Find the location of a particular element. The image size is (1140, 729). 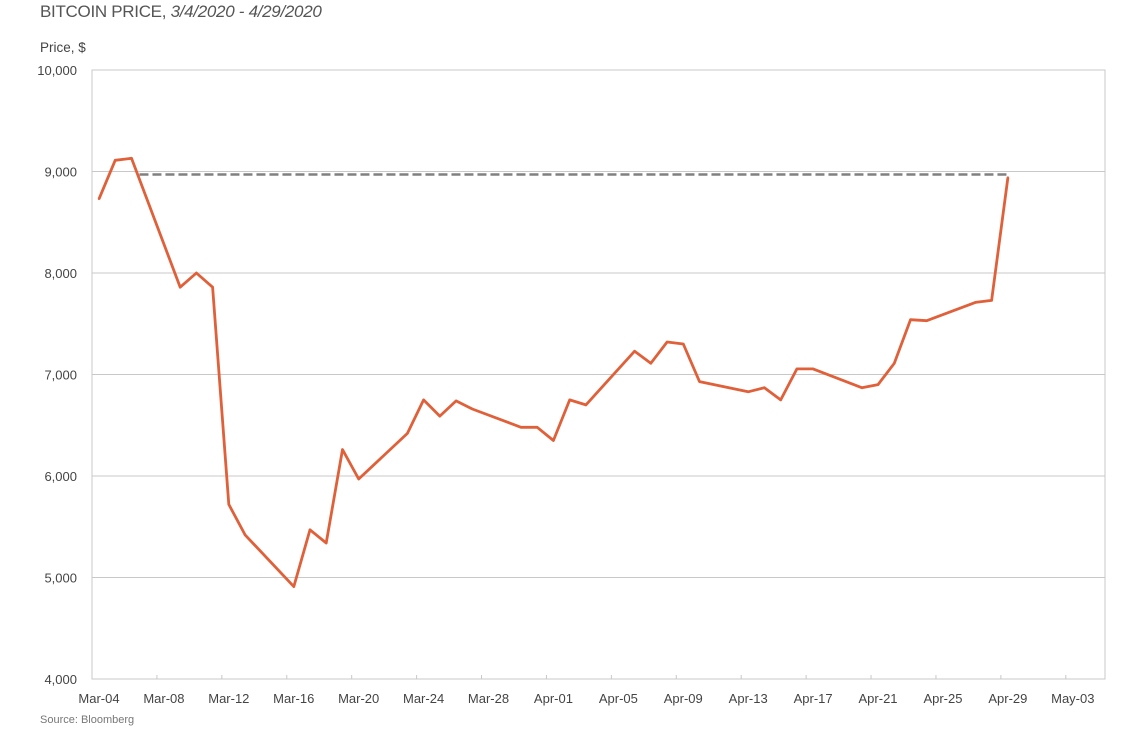

x-tick-label: Apr-09 is located at coordinates (683, 698).